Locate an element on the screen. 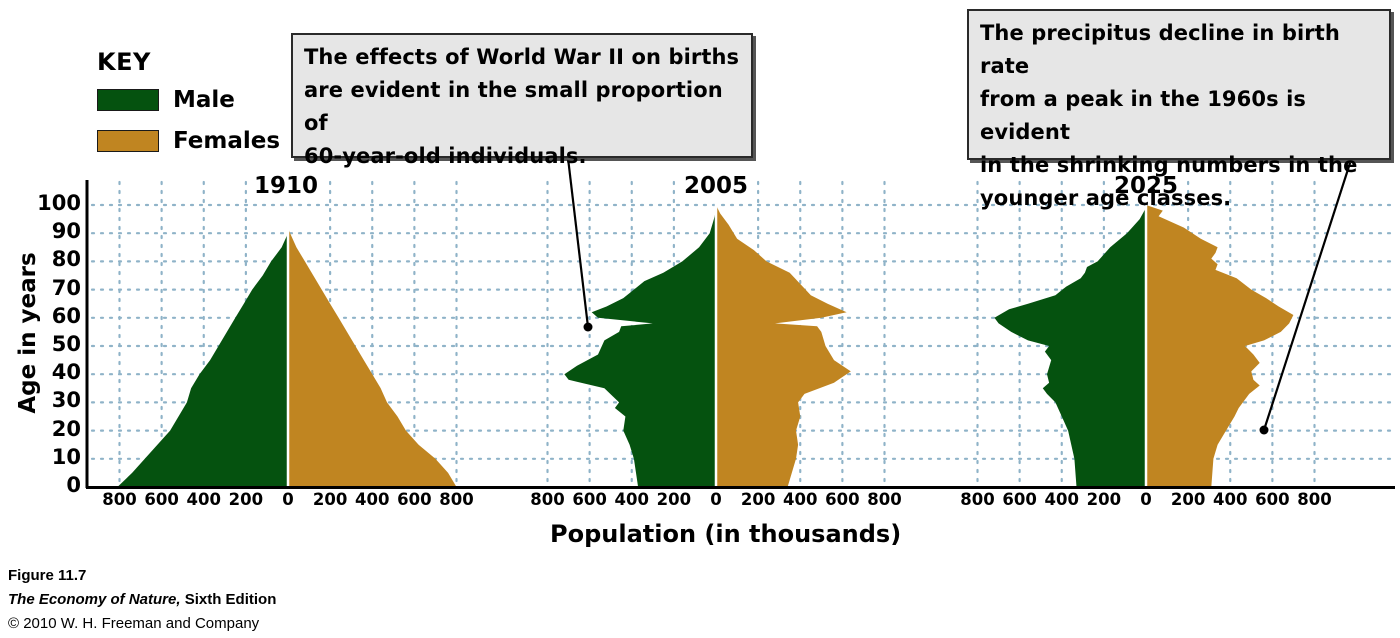 The width and height of the screenshot is (1400, 638). legend-item-females: Females is located at coordinates (188, 141).